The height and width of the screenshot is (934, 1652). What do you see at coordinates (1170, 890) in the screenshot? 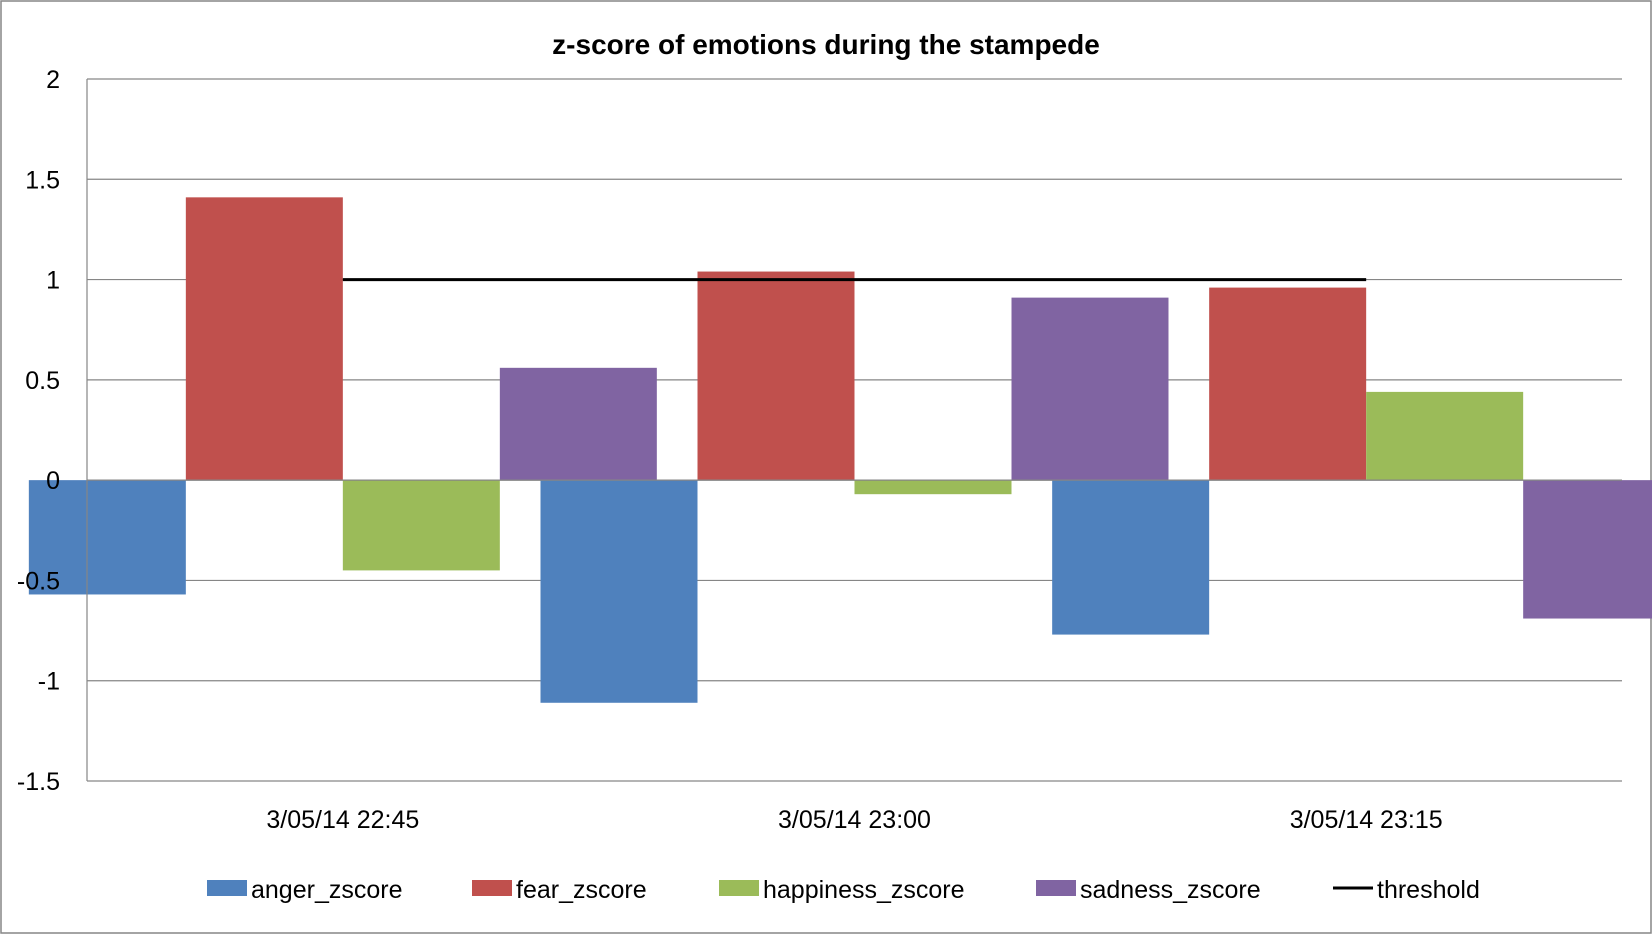
I see `legend-label-sadness_zscore: sadness_zscore` at bounding box center [1170, 890].